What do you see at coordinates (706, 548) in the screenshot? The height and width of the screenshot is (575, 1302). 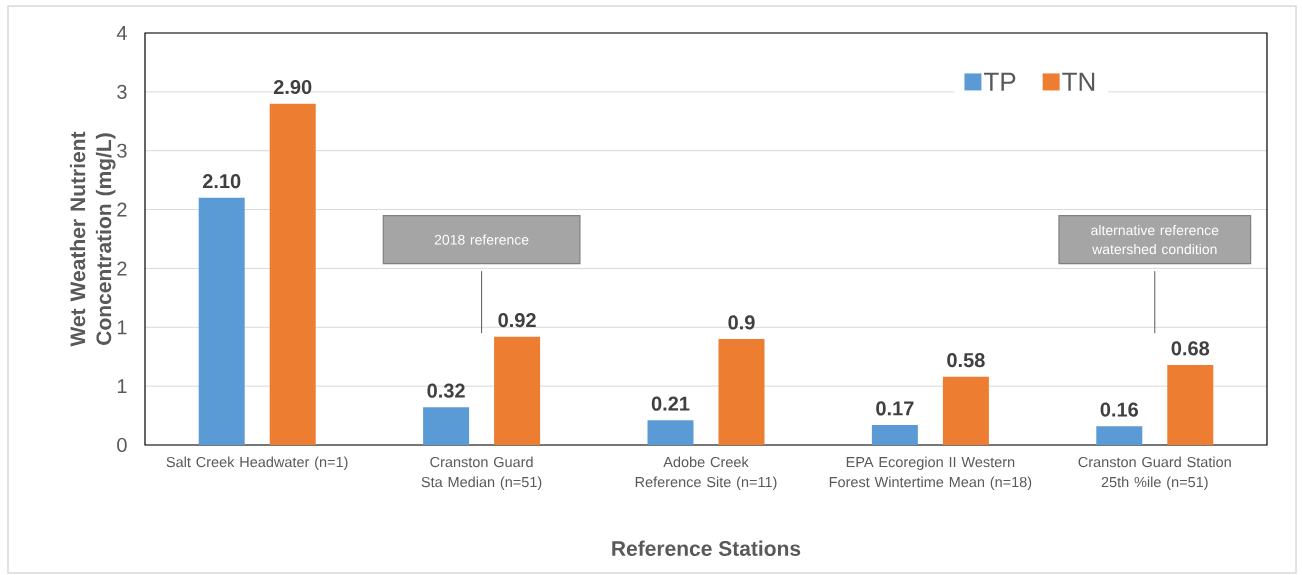 I see `x-axis-title: Reference Stations` at bounding box center [706, 548].